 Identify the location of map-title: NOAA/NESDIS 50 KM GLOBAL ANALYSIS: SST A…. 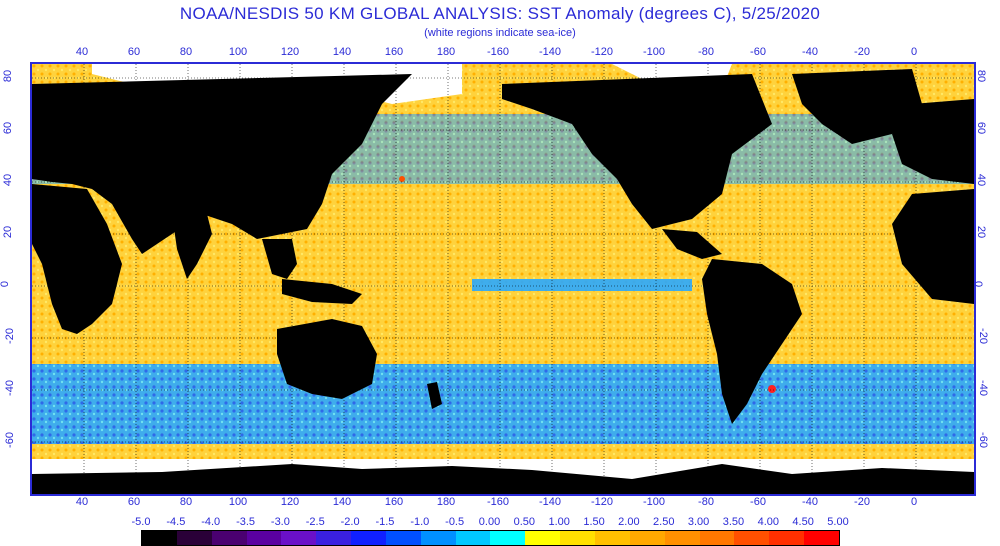
(500, 13).